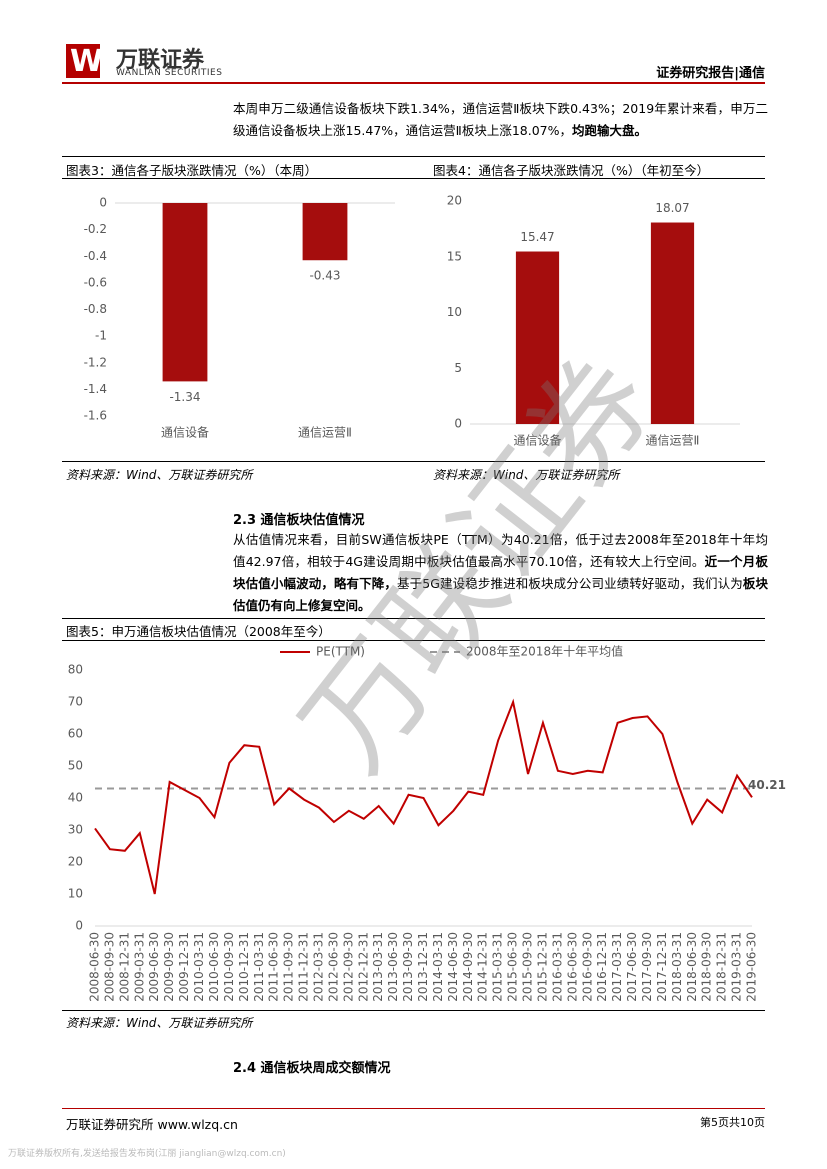 The width and height of the screenshot is (827, 1169). Describe the element at coordinates (169, 967) in the screenshot. I see `x-tick-label: 2009-09-30` at that location.